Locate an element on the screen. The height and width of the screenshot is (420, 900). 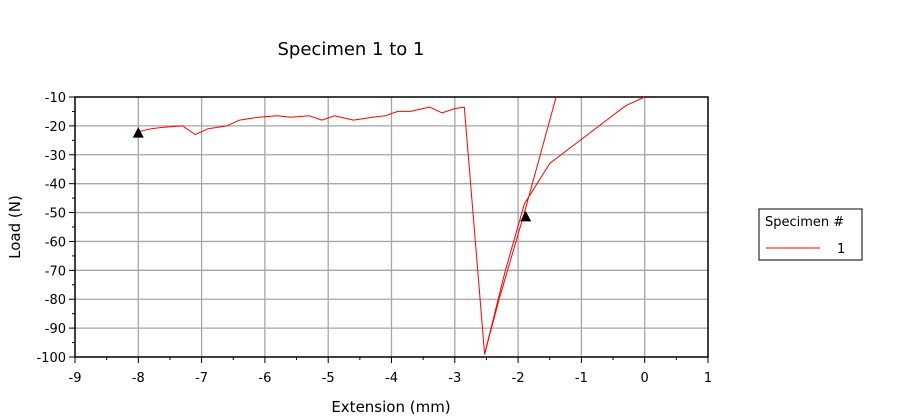
x-tick-label: -5 is located at coordinates (328, 378).